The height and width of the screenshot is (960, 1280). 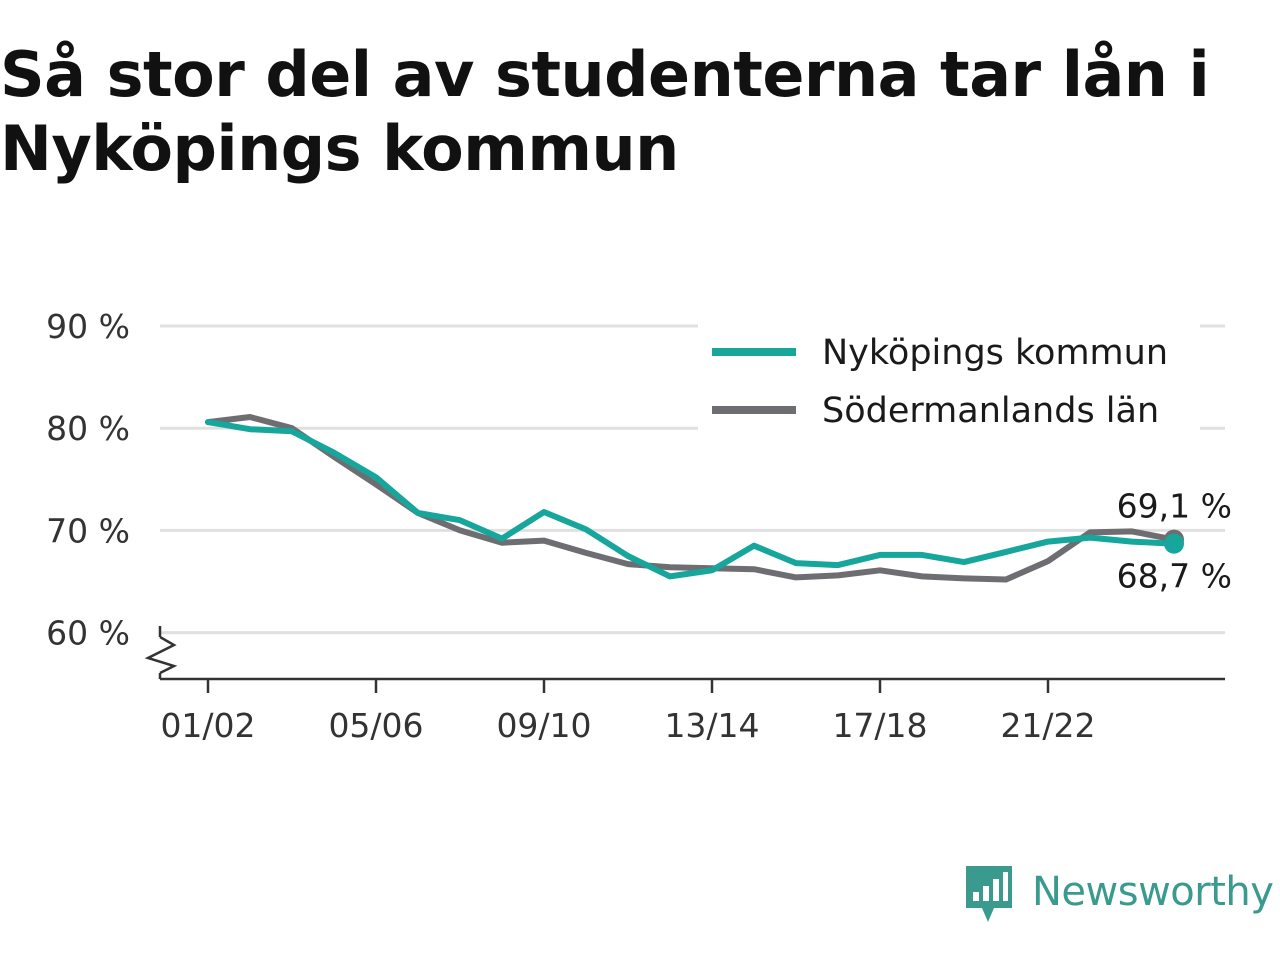 I want to click on series-end-label-1: 69,1 %, so click(x=1174, y=506).